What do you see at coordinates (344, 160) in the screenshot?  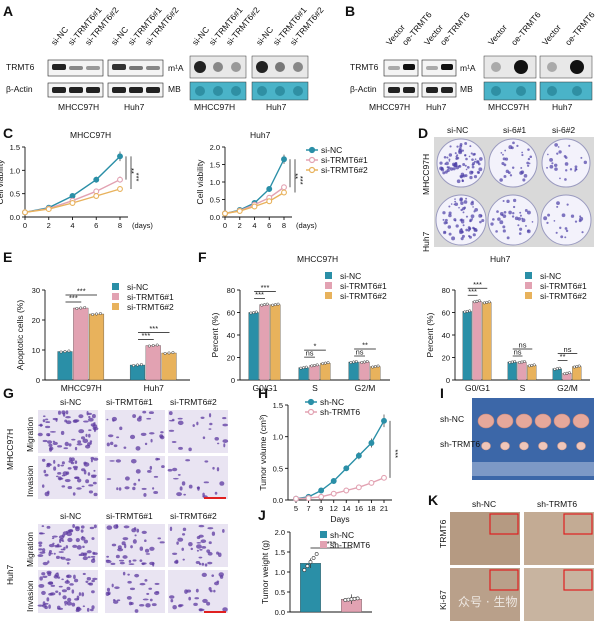 I see `legend-label: si-TRMT6#1` at bounding box center [344, 160].